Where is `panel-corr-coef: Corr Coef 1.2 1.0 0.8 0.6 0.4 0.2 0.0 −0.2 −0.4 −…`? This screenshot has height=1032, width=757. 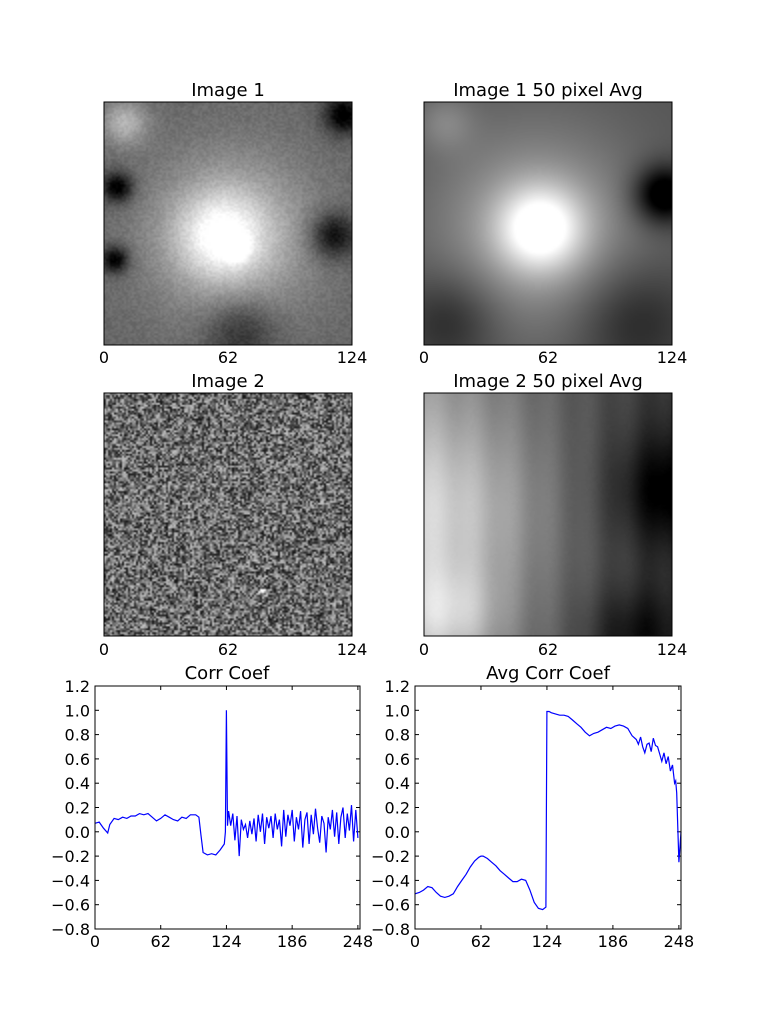
panel-corr-coef: Corr Coef 1.2 1.0 0.8 0.6 0.4 0.2 0.0 −0.2 −0.4 −… is located at coordinates (212, 807).